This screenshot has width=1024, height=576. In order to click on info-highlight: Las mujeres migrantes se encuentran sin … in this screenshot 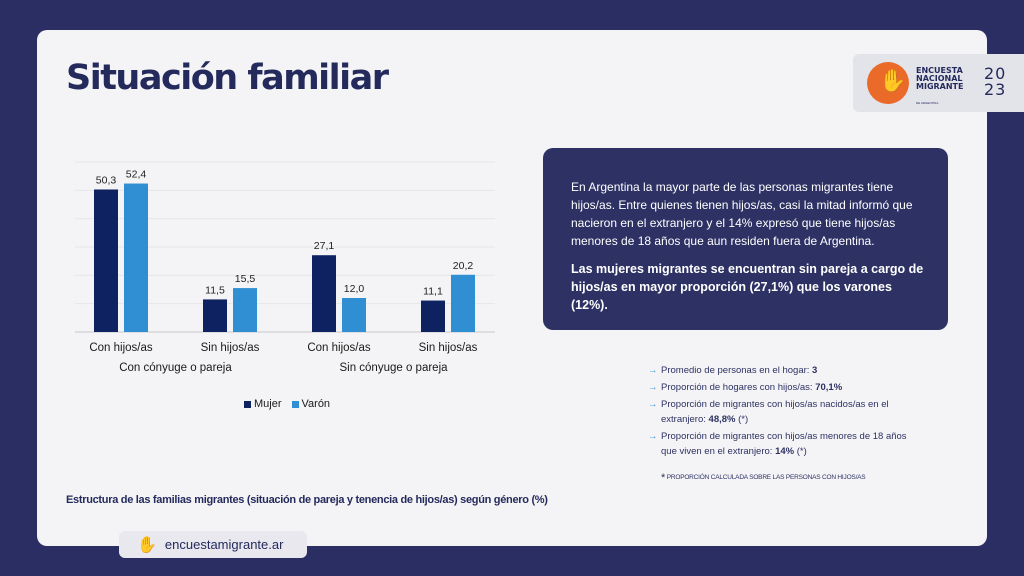, I will do `click(747, 287)`.